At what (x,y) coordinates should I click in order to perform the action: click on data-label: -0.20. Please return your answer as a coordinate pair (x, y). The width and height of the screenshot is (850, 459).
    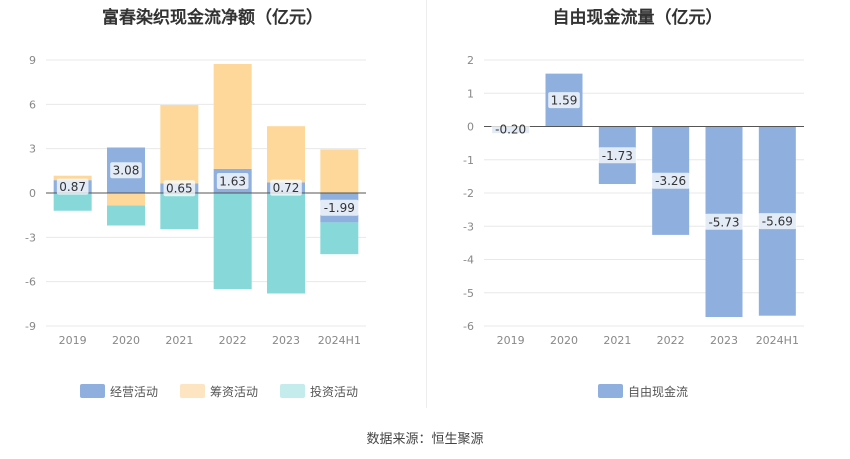
    Looking at the image, I should click on (510, 129).